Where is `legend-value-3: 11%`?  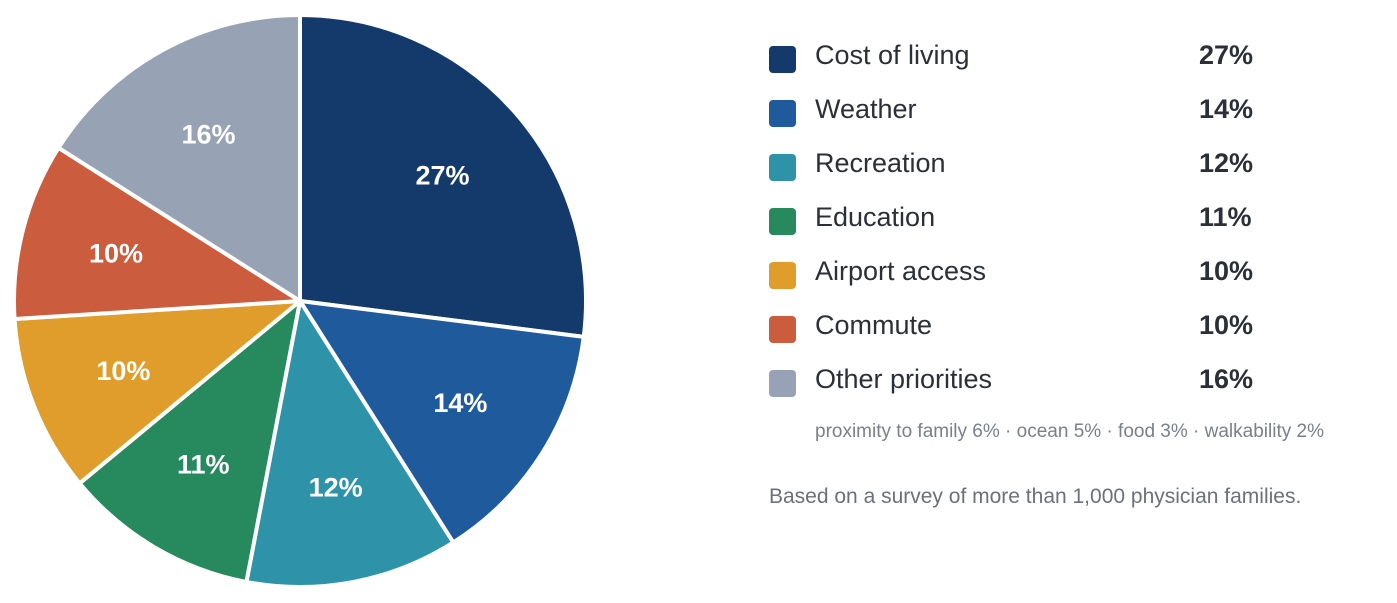 legend-value-3: 11% is located at coordinates (1225, 217).